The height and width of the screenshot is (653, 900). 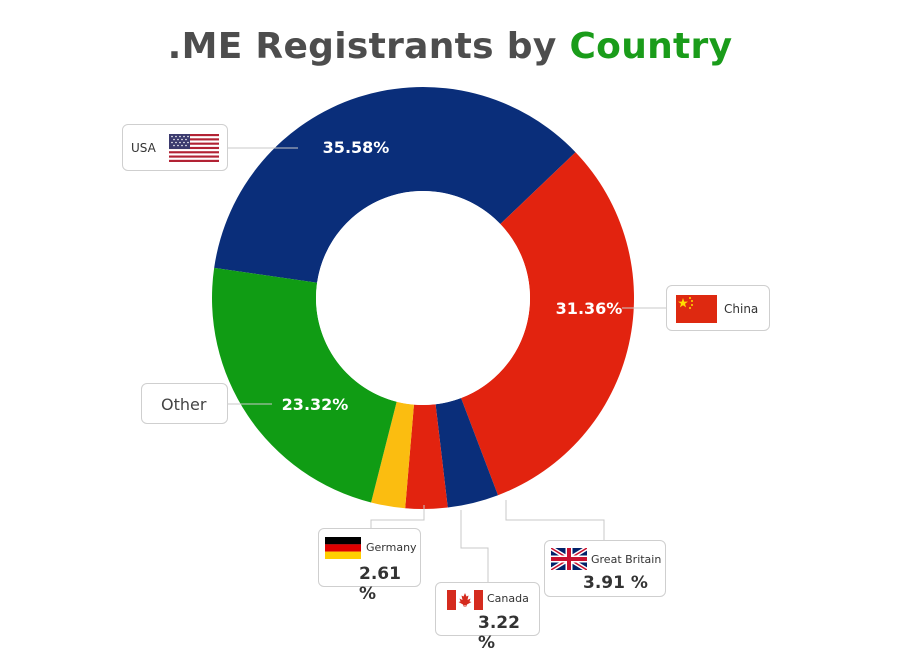 I want to click on label-gb: Great Britain, so click(x=626, y=559).